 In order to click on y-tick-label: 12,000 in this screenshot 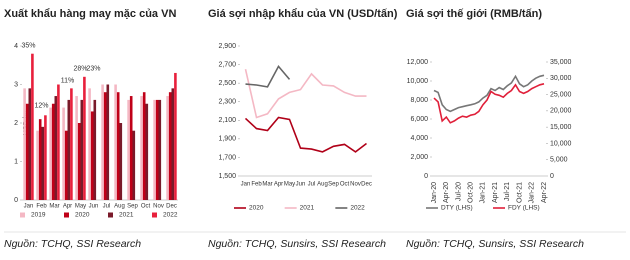, I will do `click(418, 62)`.